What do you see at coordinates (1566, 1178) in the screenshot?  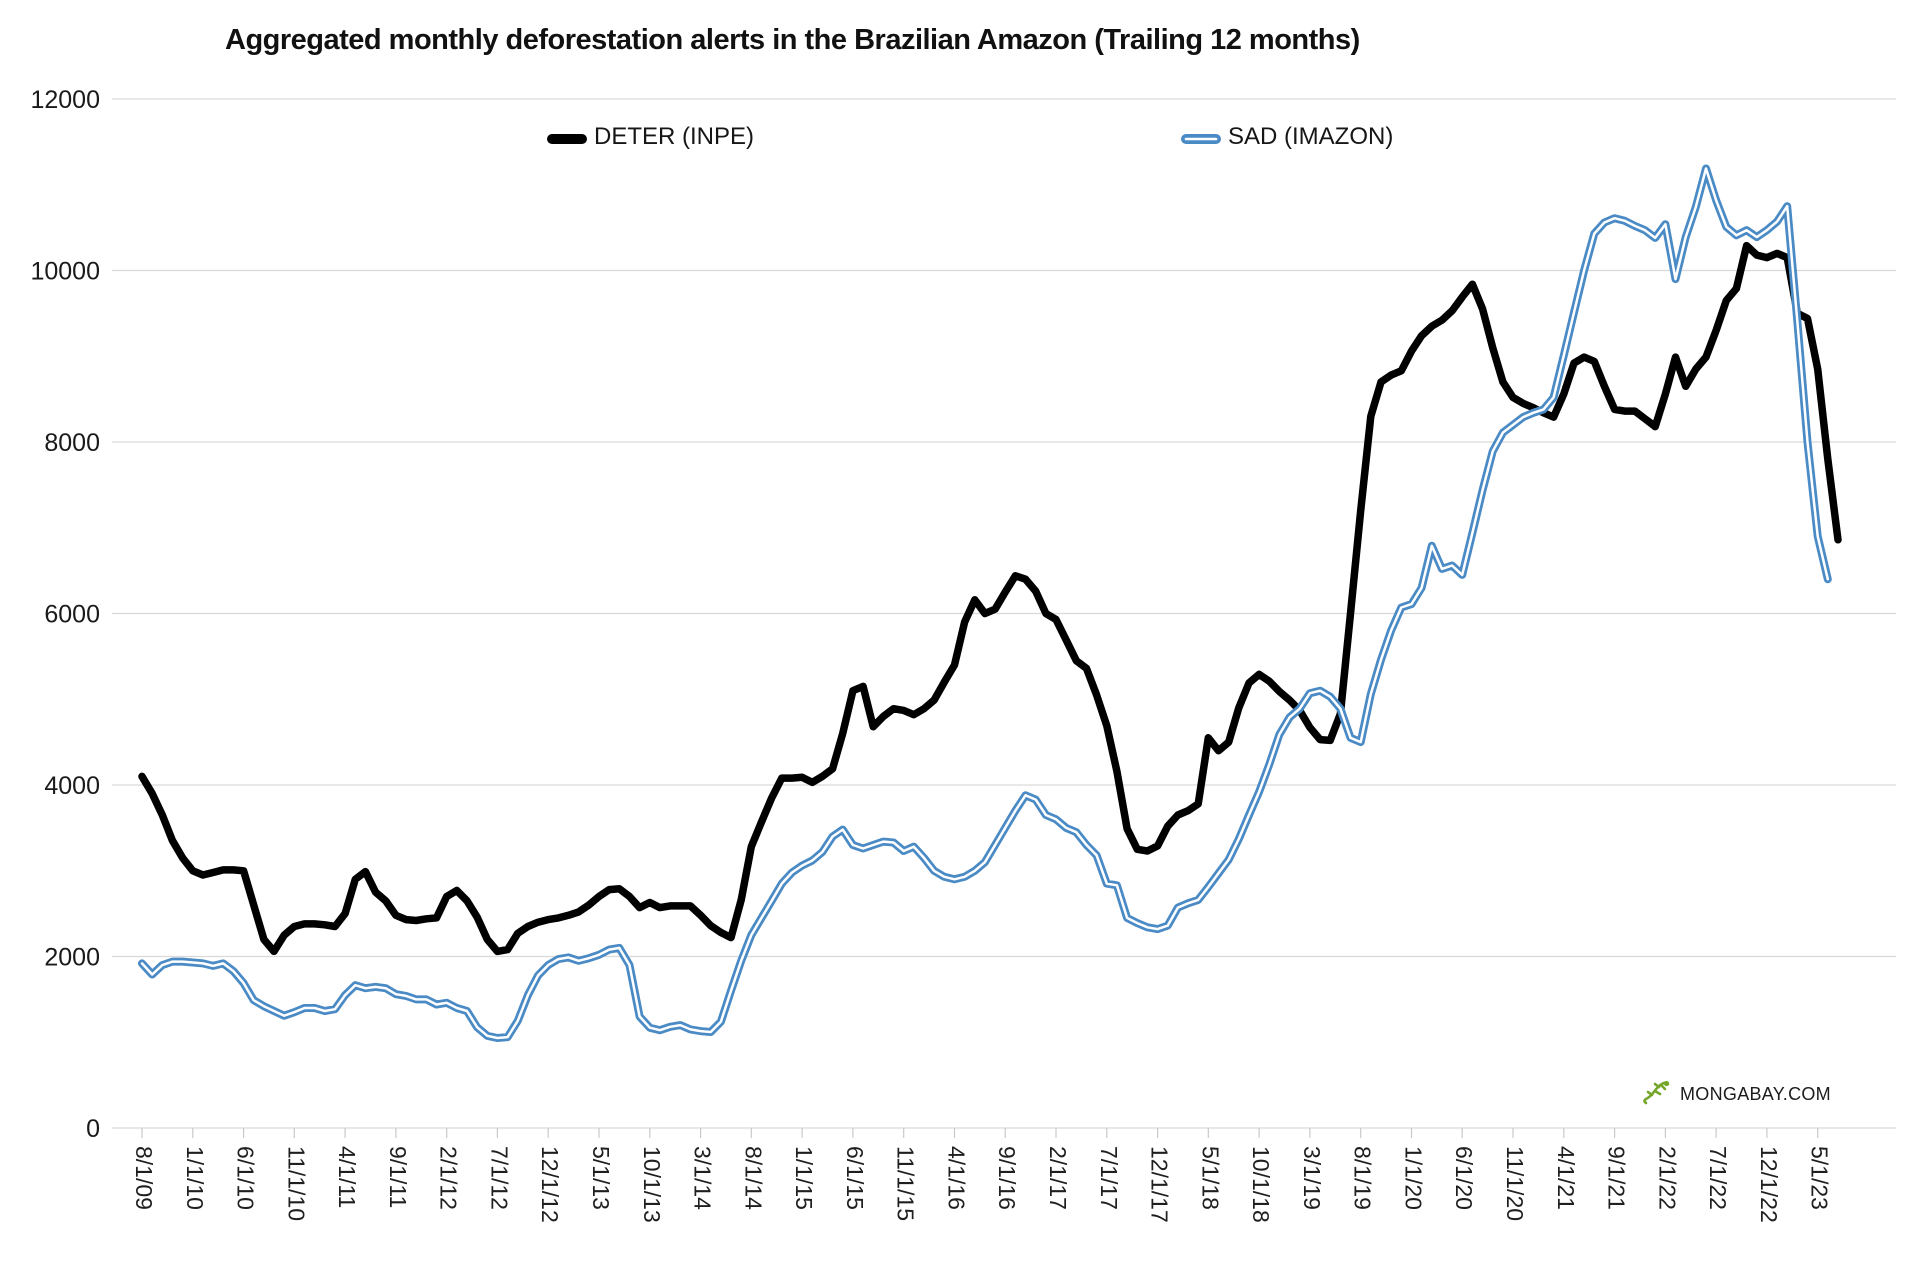 I see `x-axis-tick-label: 4/1/21` at bounding box center [1566, 1178].